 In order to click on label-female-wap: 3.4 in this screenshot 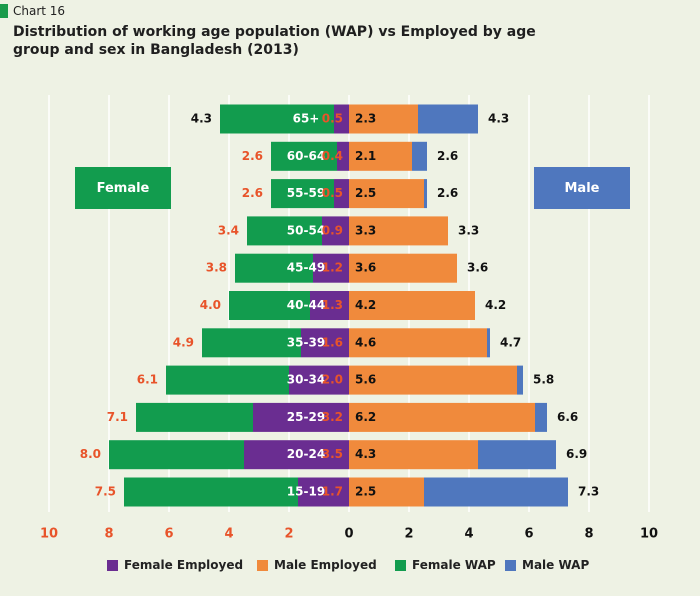, I will do `click(228, 230)`.